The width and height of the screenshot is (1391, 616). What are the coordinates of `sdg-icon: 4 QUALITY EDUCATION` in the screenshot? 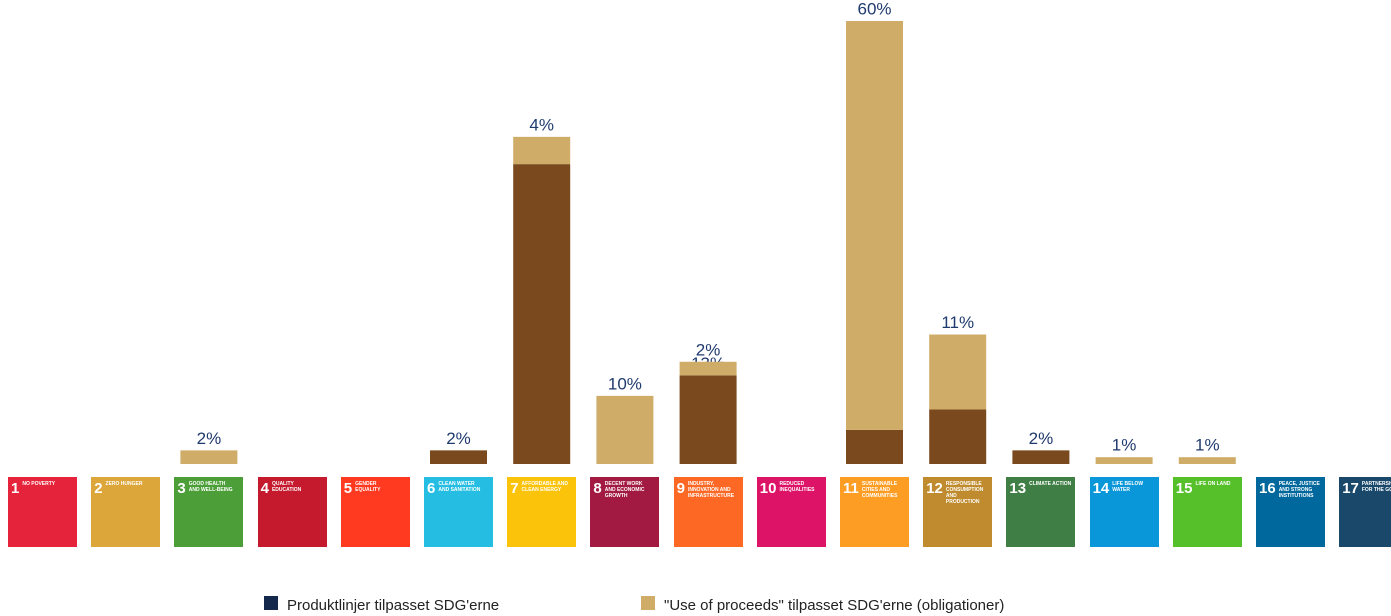 It's located at (292, 512).